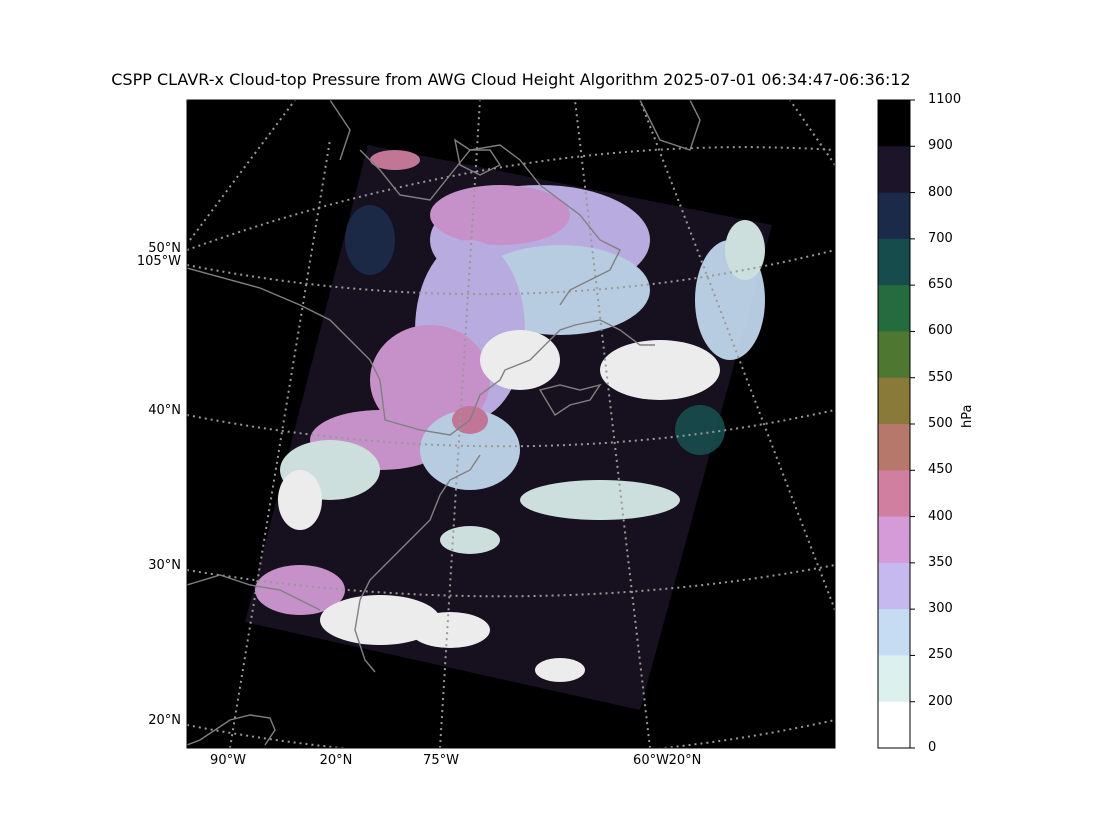 The image size is (1120, 840). I want to click on colorbar-tick-label: 900, so click(940, 146).